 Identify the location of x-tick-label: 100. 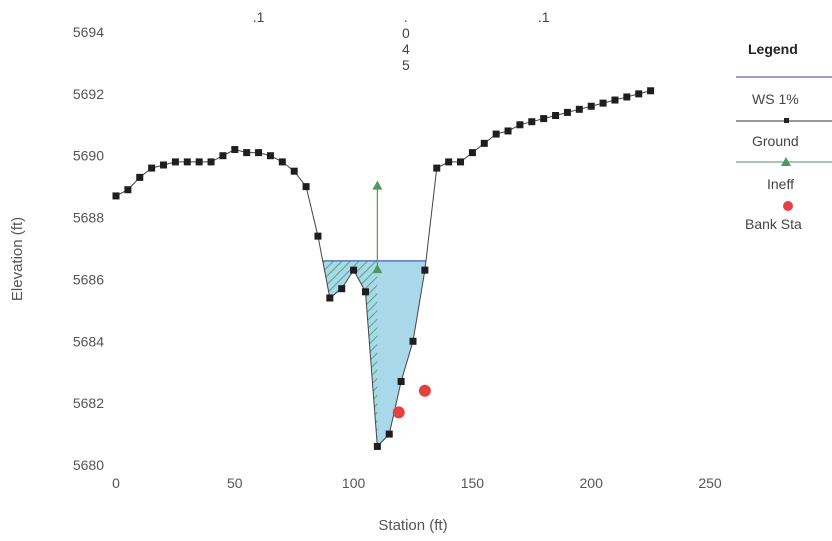
(354, 483).